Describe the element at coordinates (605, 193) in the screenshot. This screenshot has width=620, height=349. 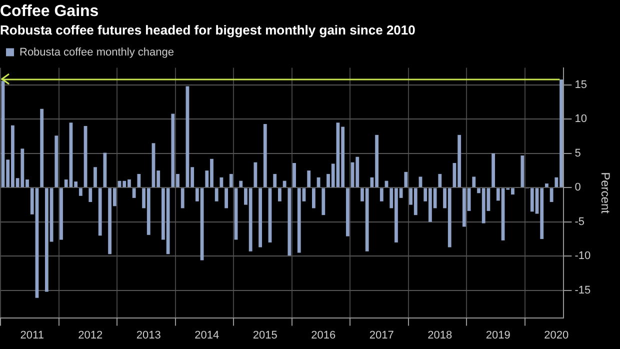
I see `y-axis-title: Percent` at that location.